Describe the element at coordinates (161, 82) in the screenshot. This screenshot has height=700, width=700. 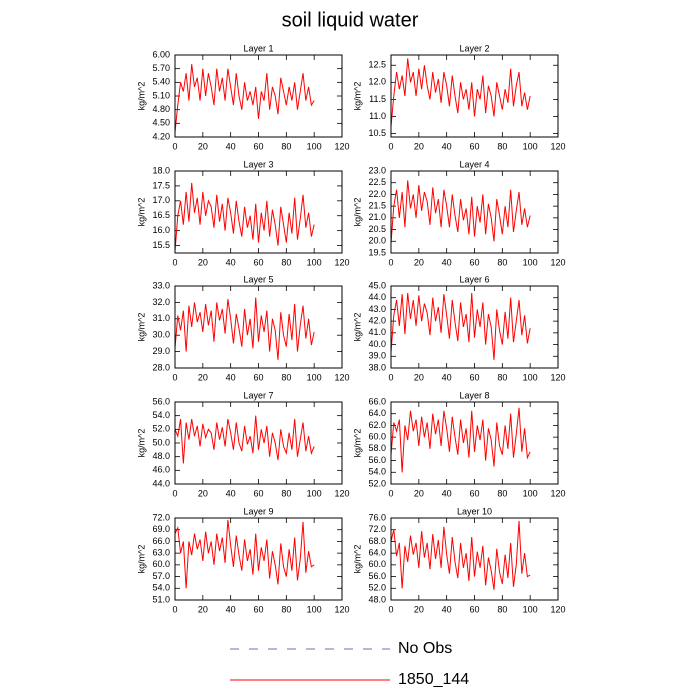
I see `y-tick-label: 5.40` at that location.